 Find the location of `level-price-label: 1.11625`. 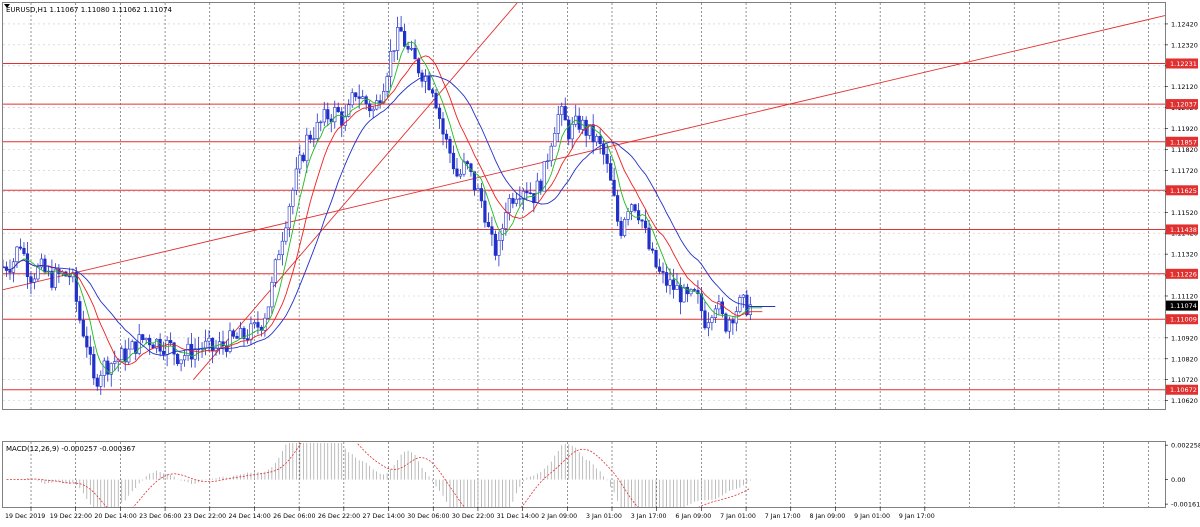

level-price-label: 1.11625 is located at coordinates (1183, 191).